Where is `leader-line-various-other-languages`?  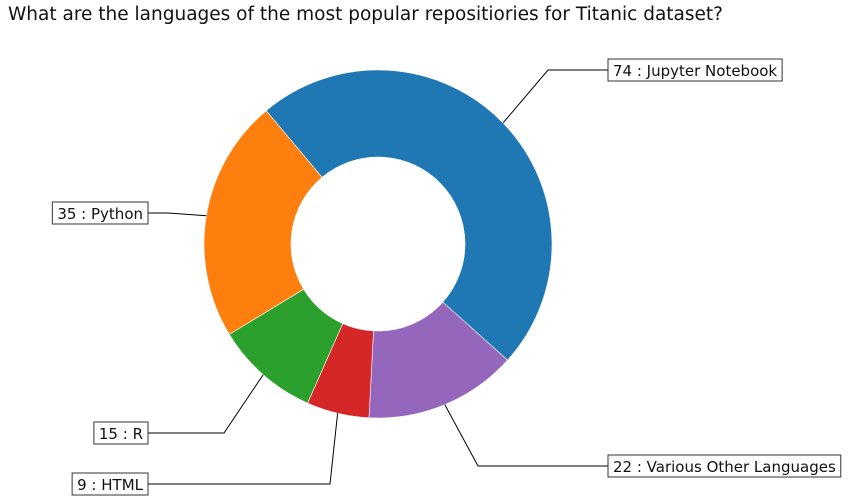 leader-line-various-other-languages is located at coordinates (526, 435).